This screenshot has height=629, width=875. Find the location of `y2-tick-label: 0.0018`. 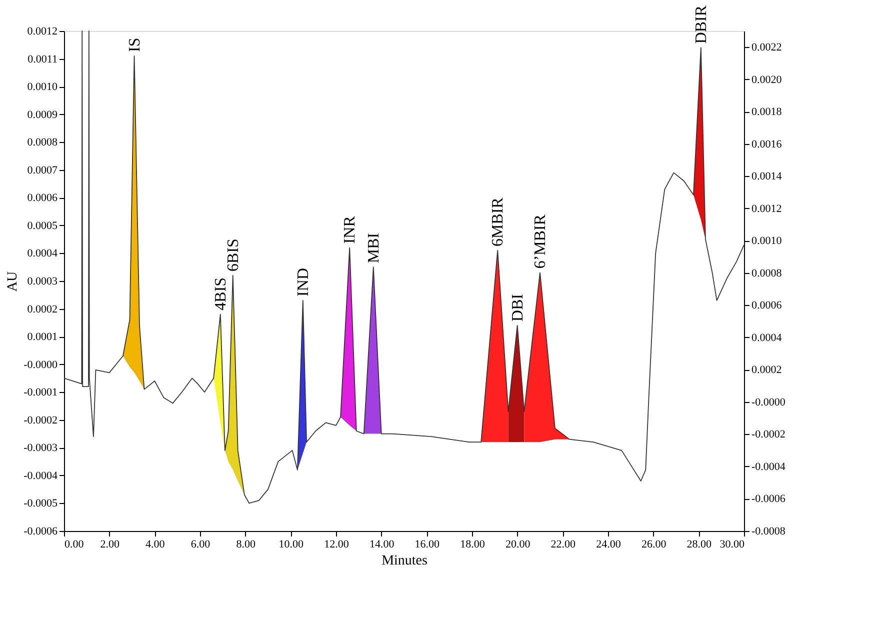

y2-tick-label: 0.0018 is located at coordinates (767, 112).